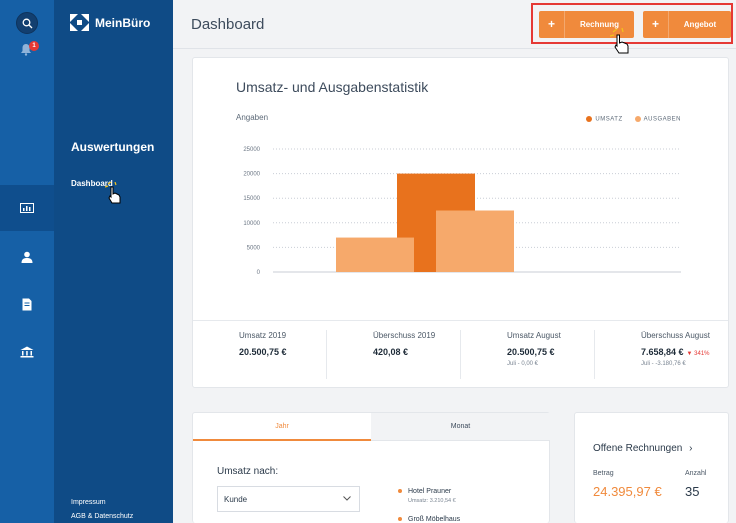  I want to click on chart-y-label: Angaben, so click(252, 117).